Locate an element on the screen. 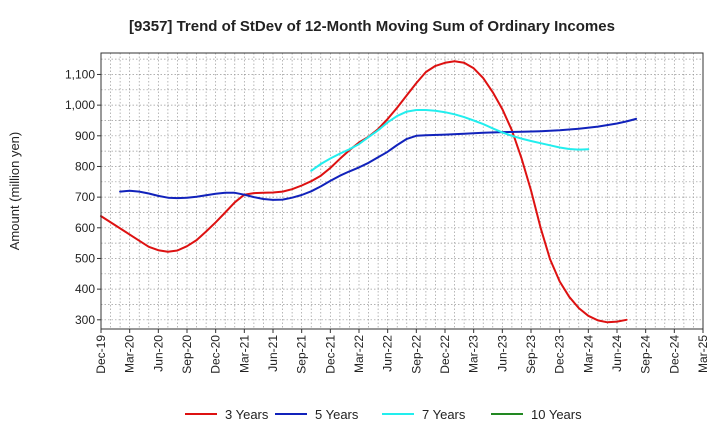 The height and width of the screenshot is (440, 720). x-tick-label: Mar-22 is located at coordinates (359, 354).